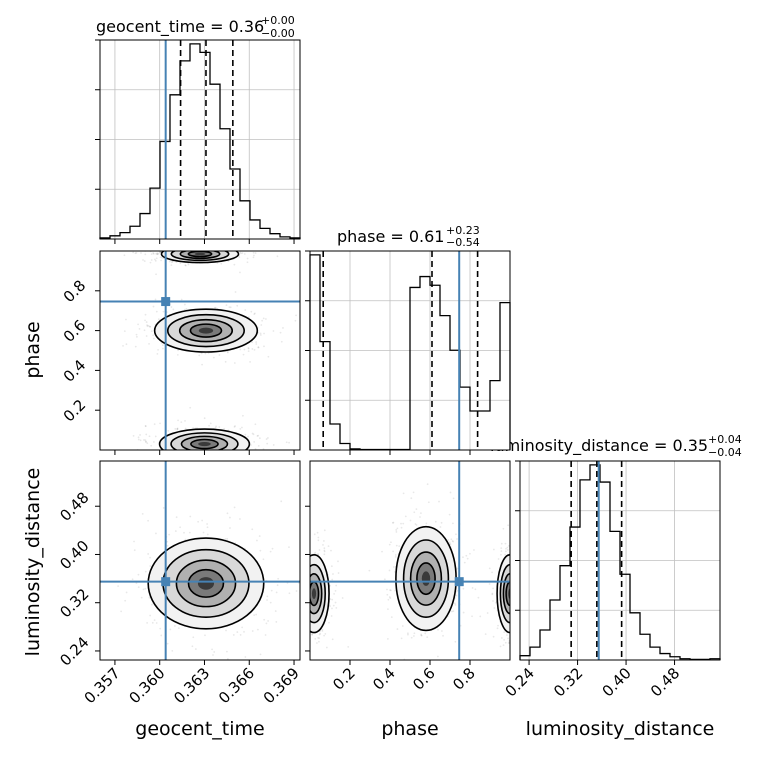 This screenshot has height=760, width=760. What do you see at coordinates (278, 20) in the screenshot?
I see `title-geocent-time-sup: +0.00` at bounding box center [278, 20].